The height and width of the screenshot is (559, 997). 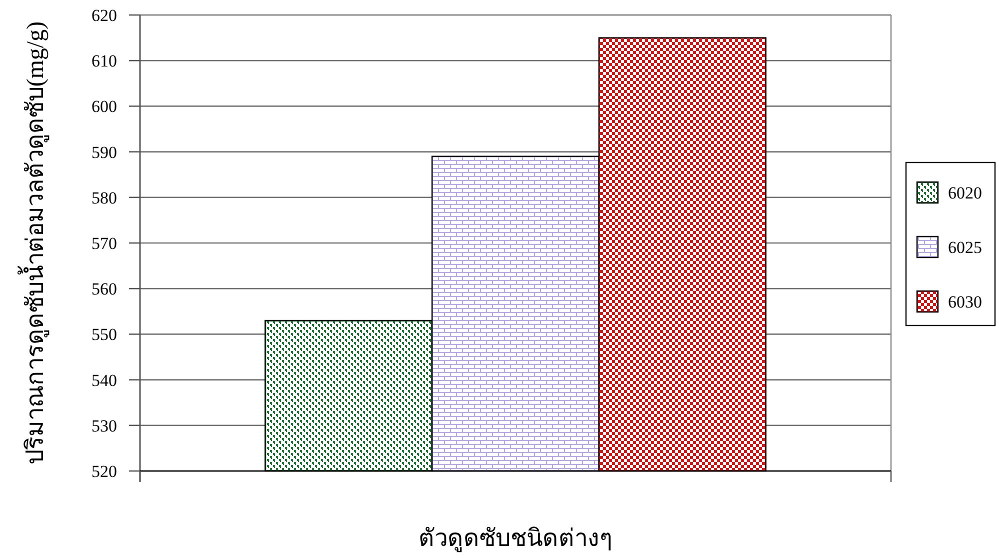 I want to click on y-tick-label: 520, so click(x=104, y=471).